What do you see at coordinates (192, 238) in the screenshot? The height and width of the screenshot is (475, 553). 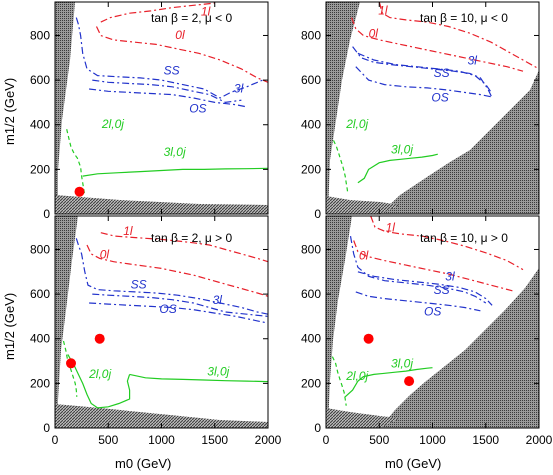 I see `panel-title: tan β = 2, μ > 0` at bounding box center [192, 238].